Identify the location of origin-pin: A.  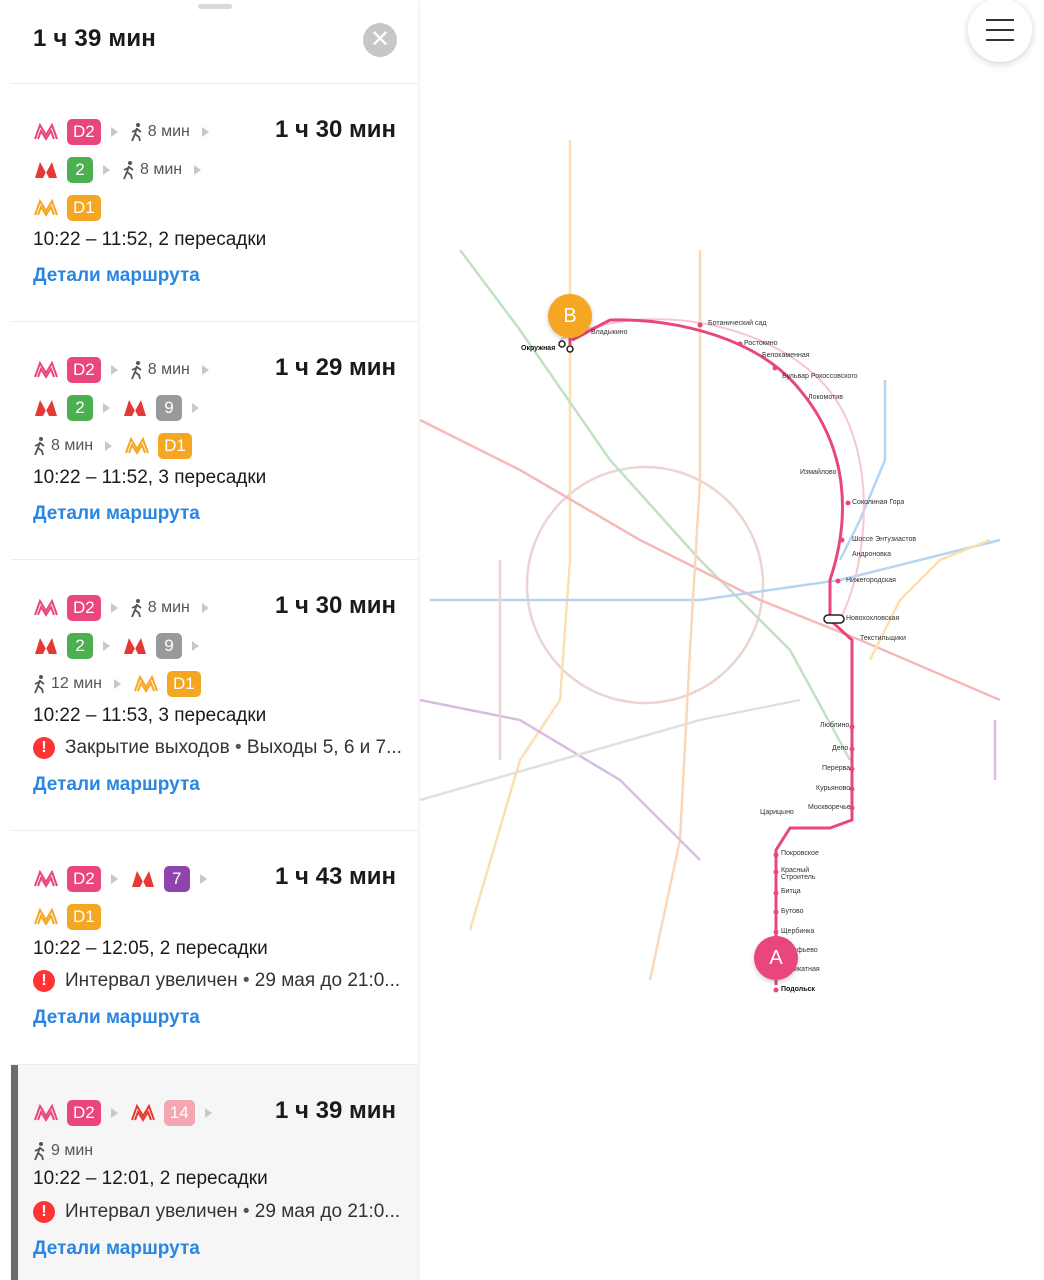
(776, 958).